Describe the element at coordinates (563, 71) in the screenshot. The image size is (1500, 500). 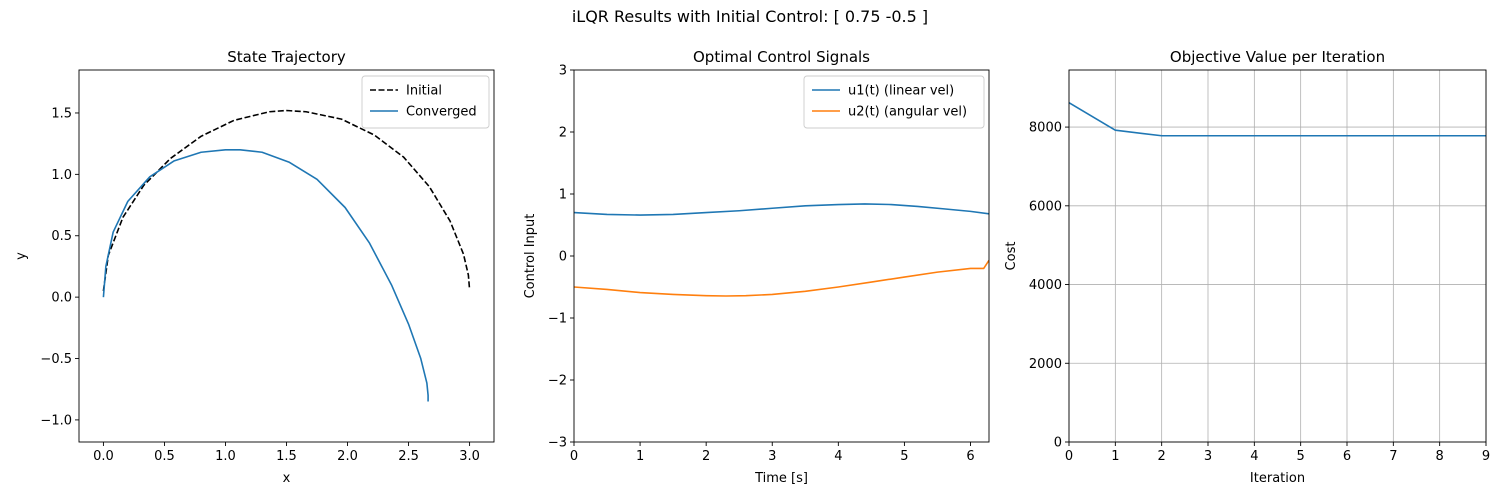
I see `y-tick-label: 3` at that location.